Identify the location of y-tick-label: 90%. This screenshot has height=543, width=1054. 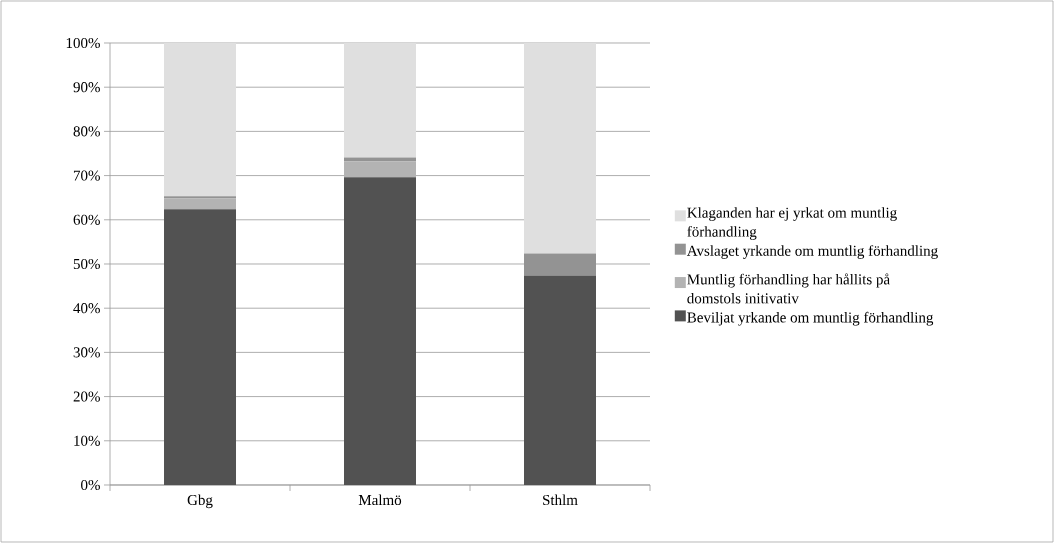
(86, 87).